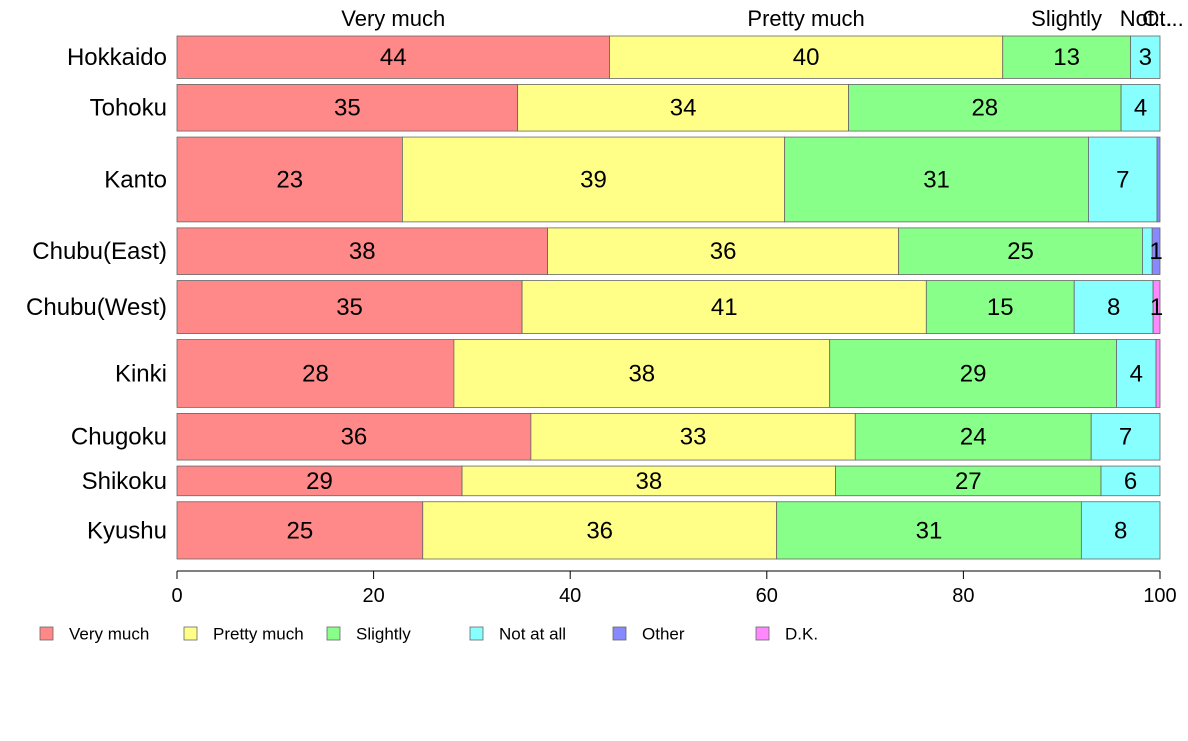 This screenshot has width=1188, height=741. I want to click on data-label-hokkaido-slightly: 13, so click(1066, 57).